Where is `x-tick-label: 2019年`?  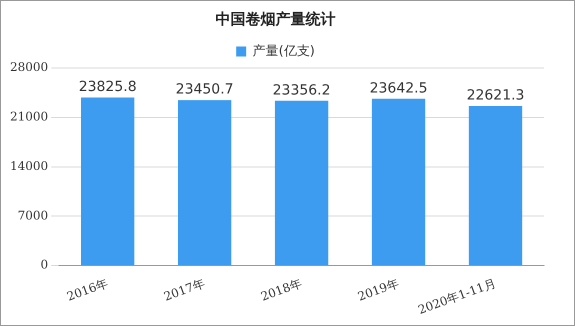 x-tick-label: 2019年 is located at coordinates (378, 290).